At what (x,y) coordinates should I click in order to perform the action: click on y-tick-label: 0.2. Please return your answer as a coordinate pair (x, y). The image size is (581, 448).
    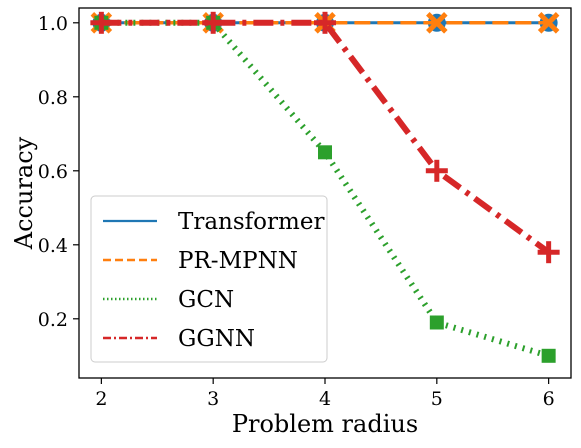
    Looking at the image, I should click on (53, 320).